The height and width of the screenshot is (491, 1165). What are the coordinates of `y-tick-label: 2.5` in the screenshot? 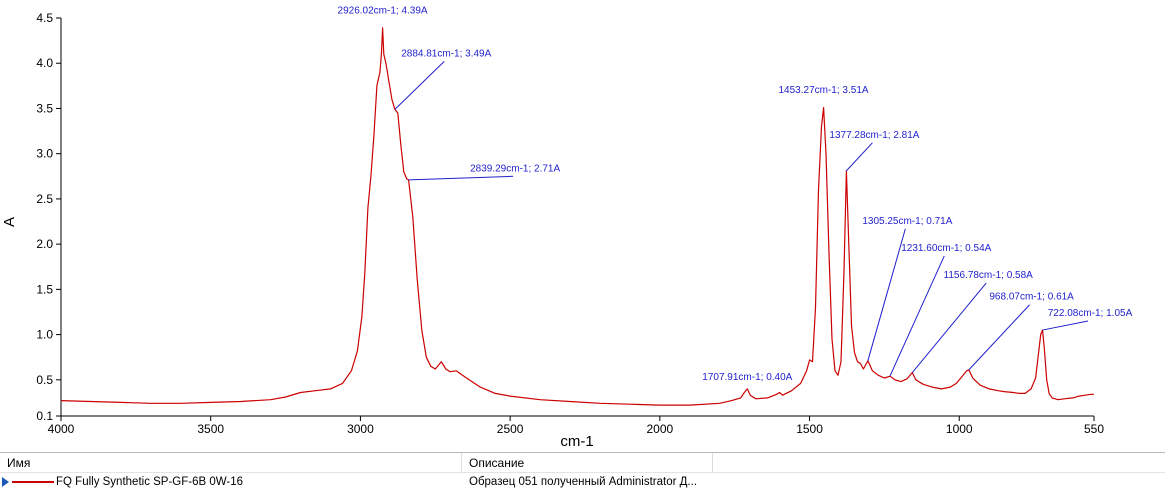 It's located at (44, 199).